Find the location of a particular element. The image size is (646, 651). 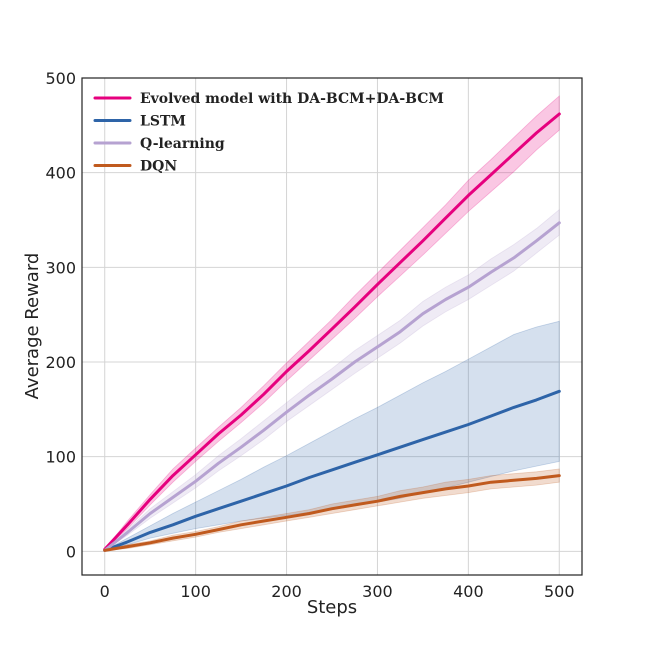

legend-label: Q-learning is located at coordinates (182, 144).